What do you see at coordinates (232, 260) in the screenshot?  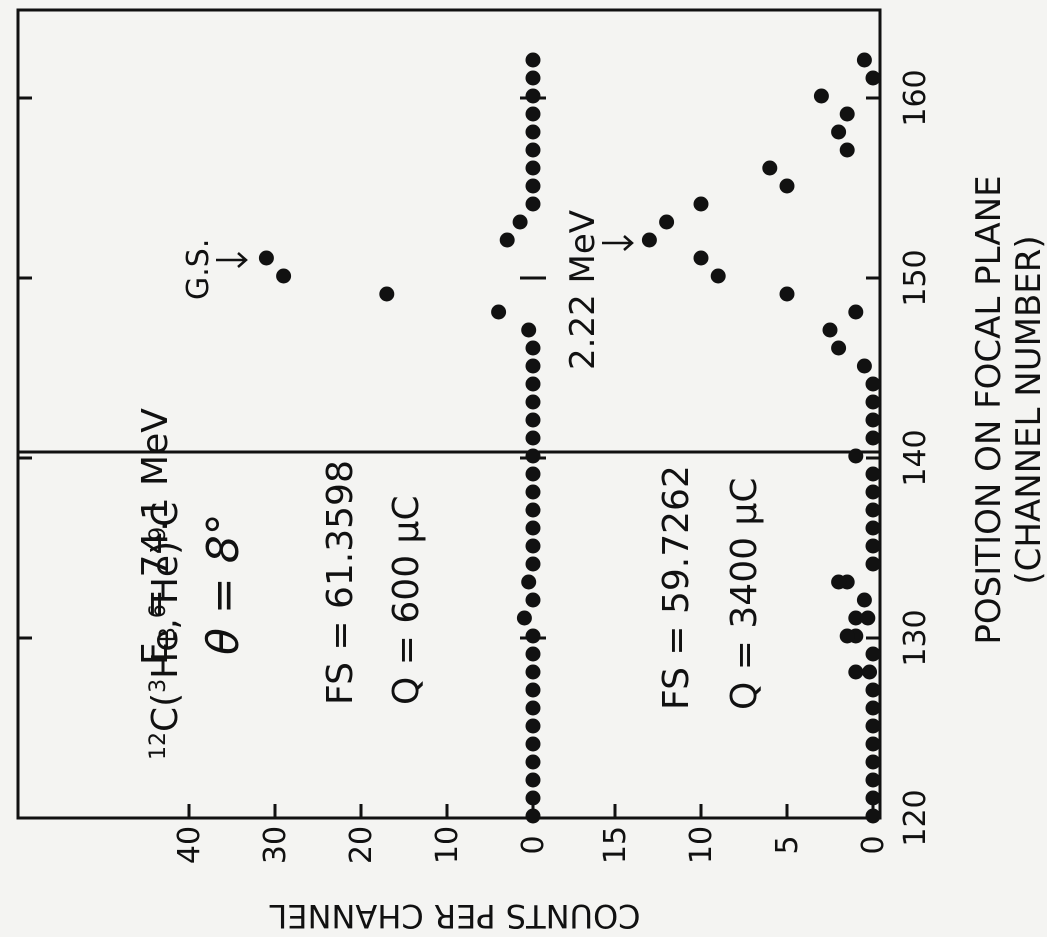 I see `gs-arrow-icon` at bounding box center [232, 260].